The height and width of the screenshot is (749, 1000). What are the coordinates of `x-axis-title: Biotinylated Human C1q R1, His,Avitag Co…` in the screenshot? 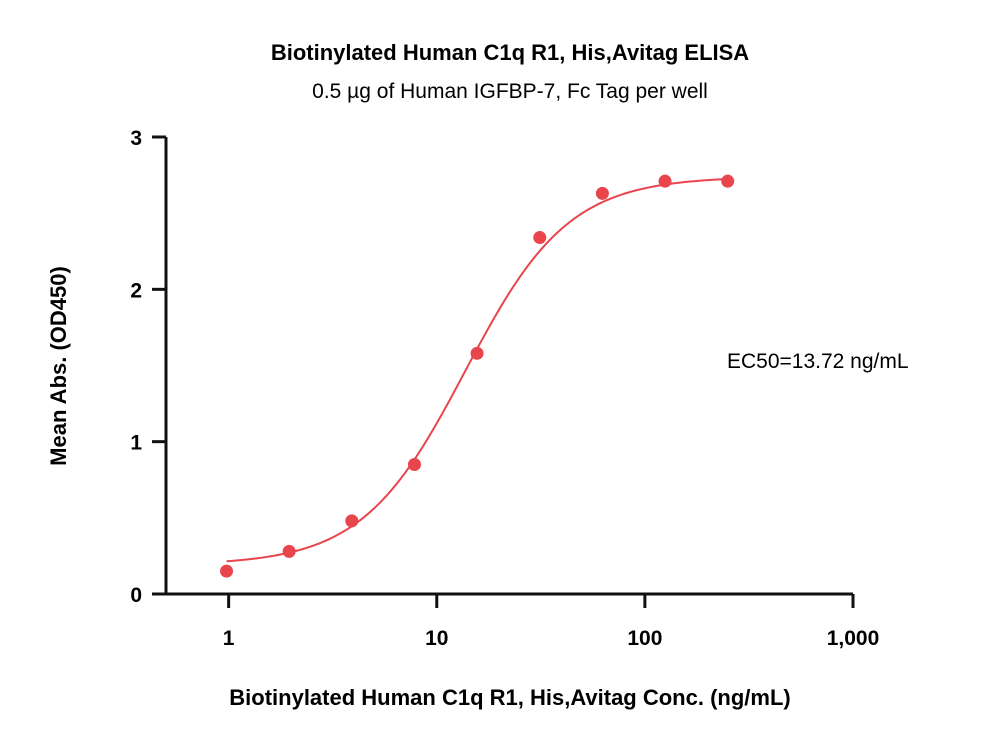 It's located at (509, 697).